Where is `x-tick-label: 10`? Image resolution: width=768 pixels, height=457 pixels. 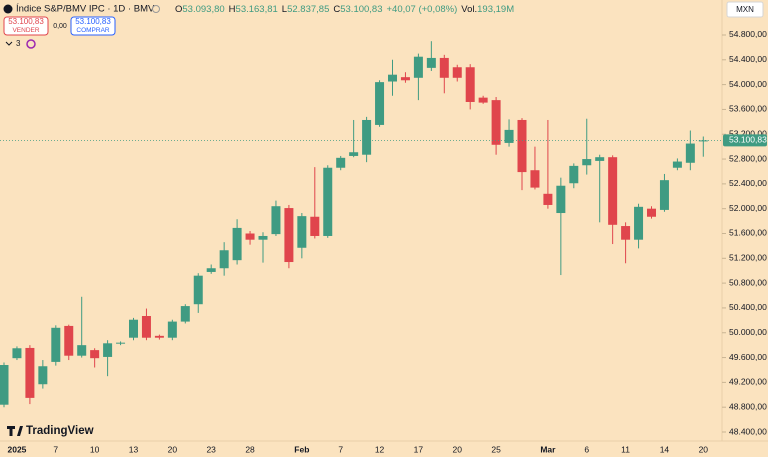 x-tick-label: 10 is located at coordinates (95, 449).